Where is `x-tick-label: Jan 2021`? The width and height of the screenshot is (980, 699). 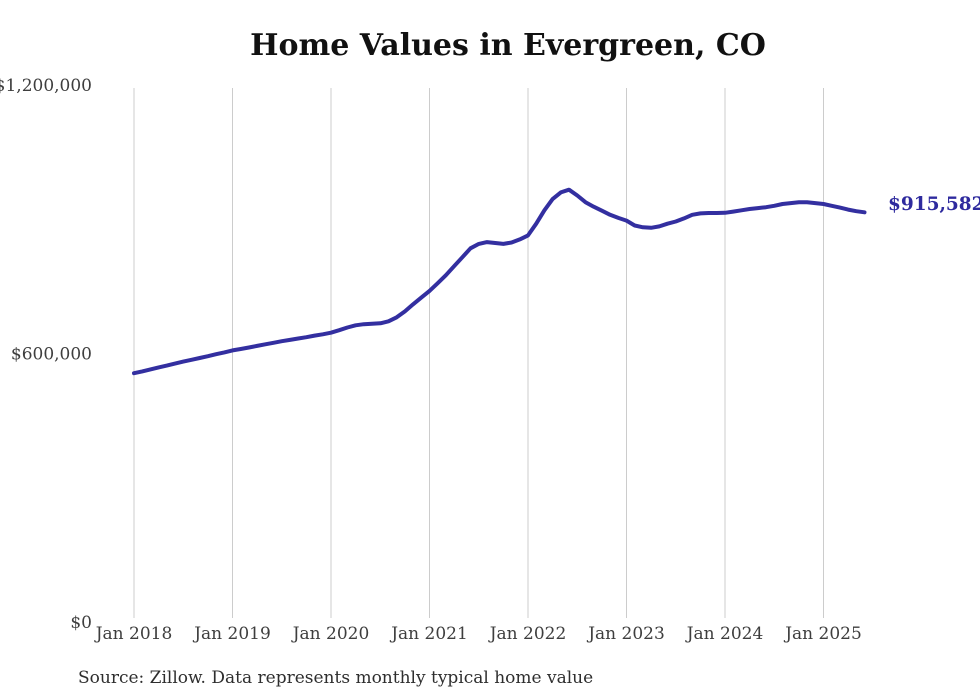
x-tick-label: Jan 2021 is located at coordinates (428, 634).